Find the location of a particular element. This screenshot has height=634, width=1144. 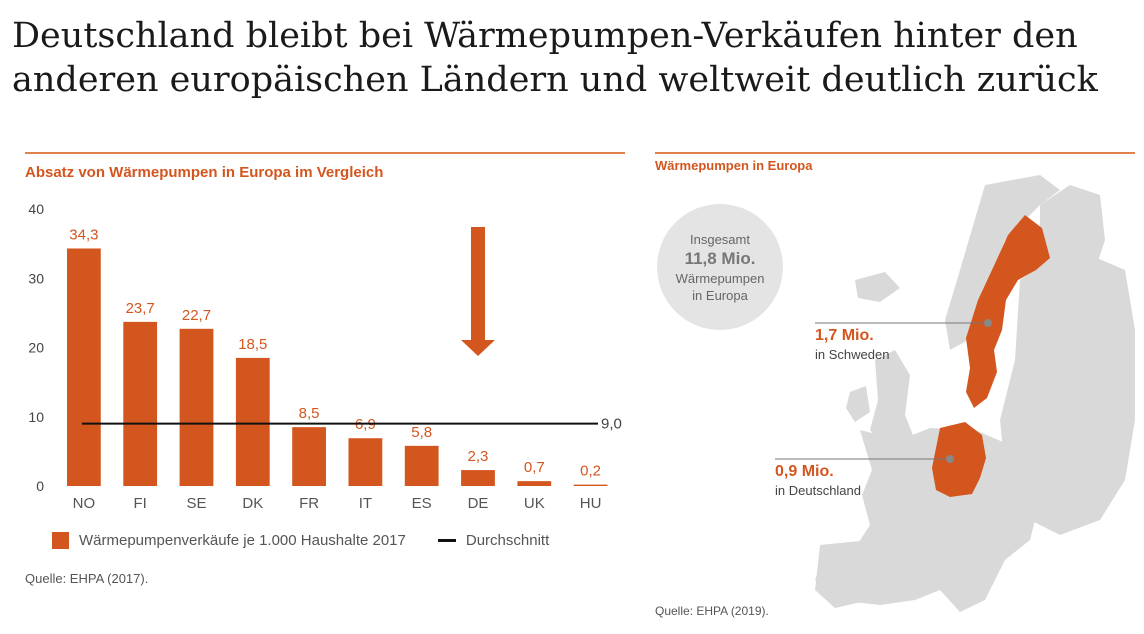

bar-fr is located at coordinates (309, 456).